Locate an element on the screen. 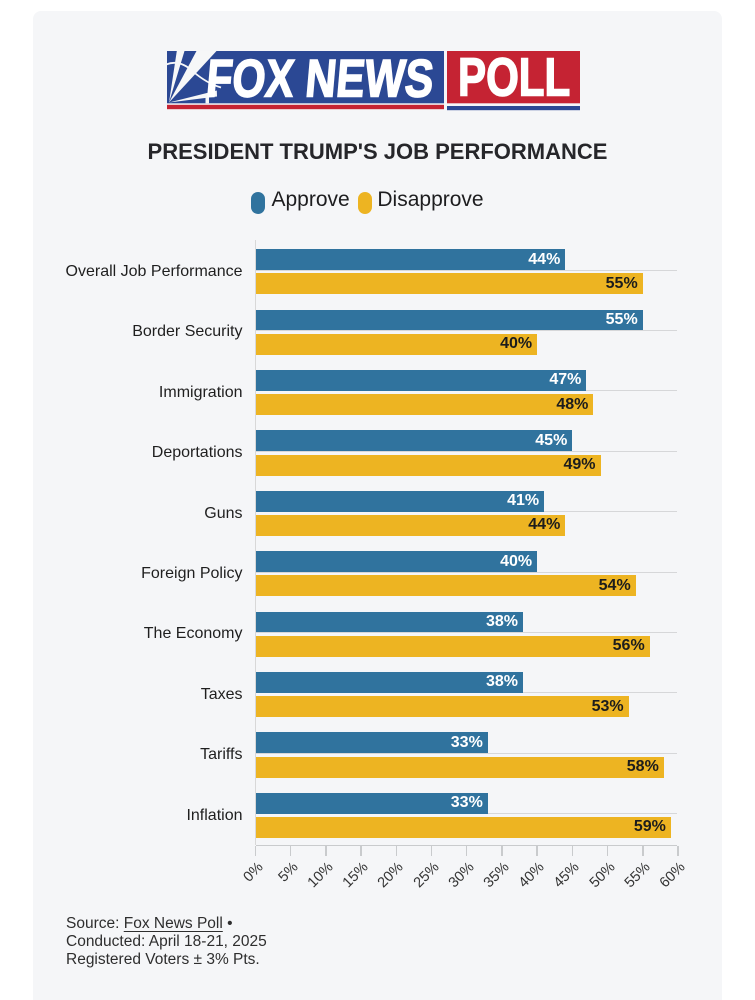 Image resolution: width=755 pixels, height=1000 pixels. svg-text: POLL is located at coordinates (514, 78).